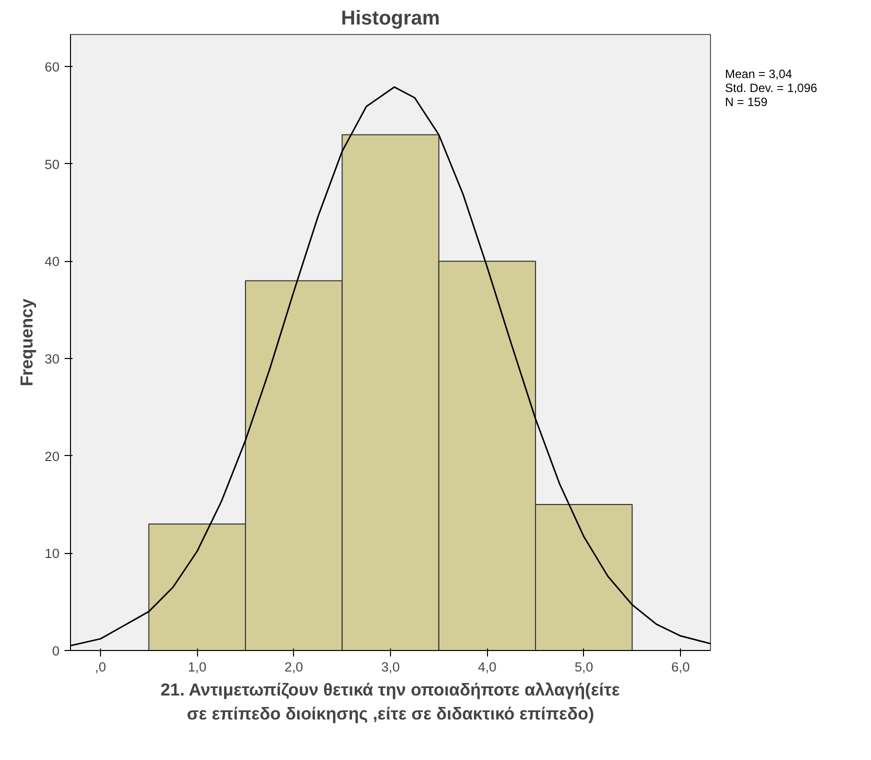 This screenshot has width=871, height=760. Describe the element at coordinates (584, 667) in the screenshot. I see `x-tick-label: 5,0` at that location.